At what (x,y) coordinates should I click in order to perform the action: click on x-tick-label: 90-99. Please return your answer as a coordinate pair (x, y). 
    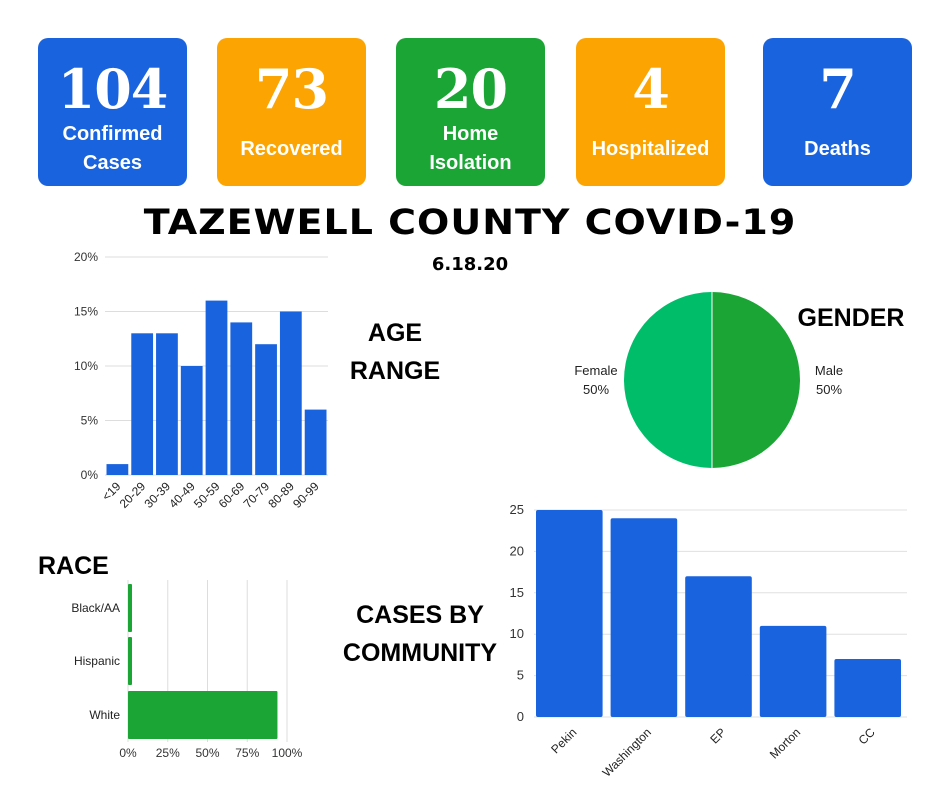
    Looking at the image, I should click on (306, 495).